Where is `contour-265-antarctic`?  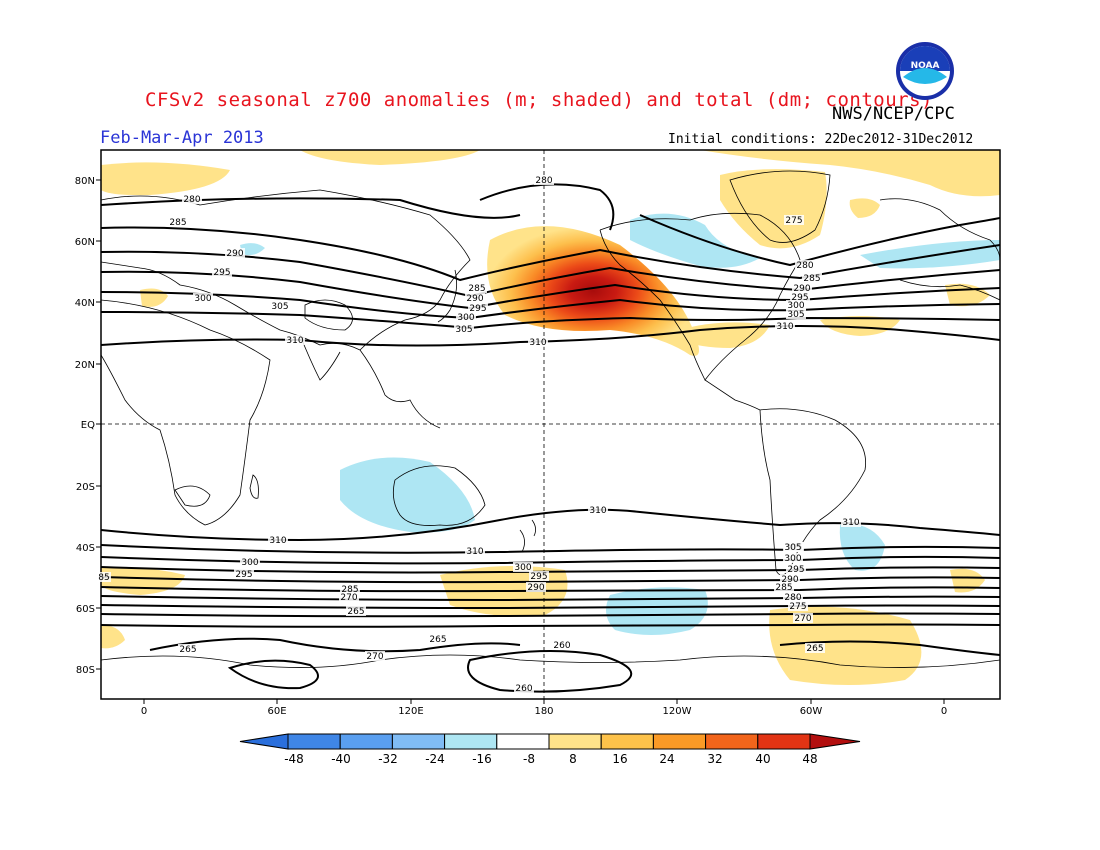 contour-265-antarctic is located at coordinates (574, 646).